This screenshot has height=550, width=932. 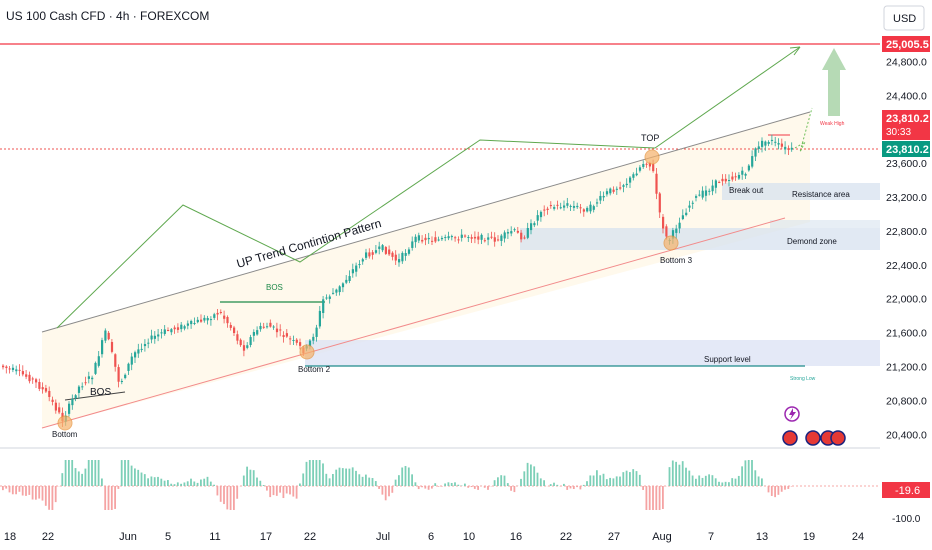 I want to click on flag-icons, so click(x=814, y=438).